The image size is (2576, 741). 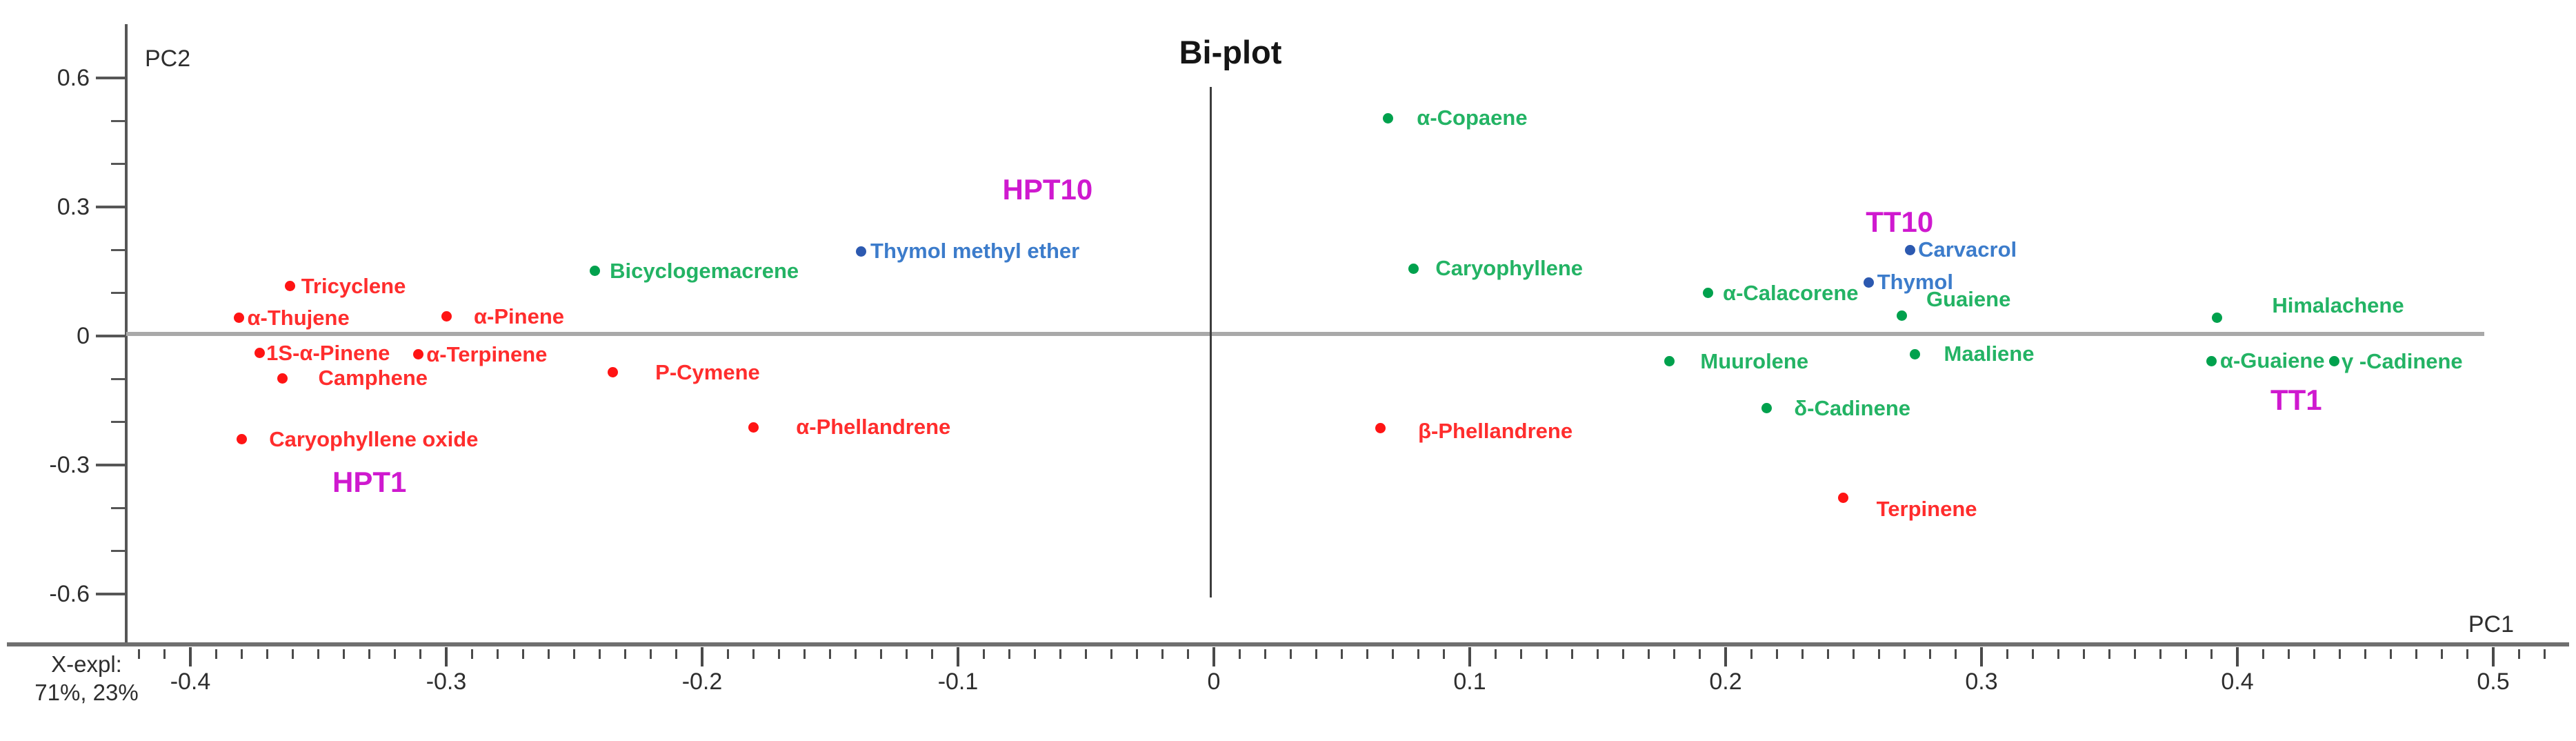 What do you see at coordinates (704, 270) in the screenshot?
I see `data-point-label: Bicyclogemacrene` at bounding box center [704, 270].